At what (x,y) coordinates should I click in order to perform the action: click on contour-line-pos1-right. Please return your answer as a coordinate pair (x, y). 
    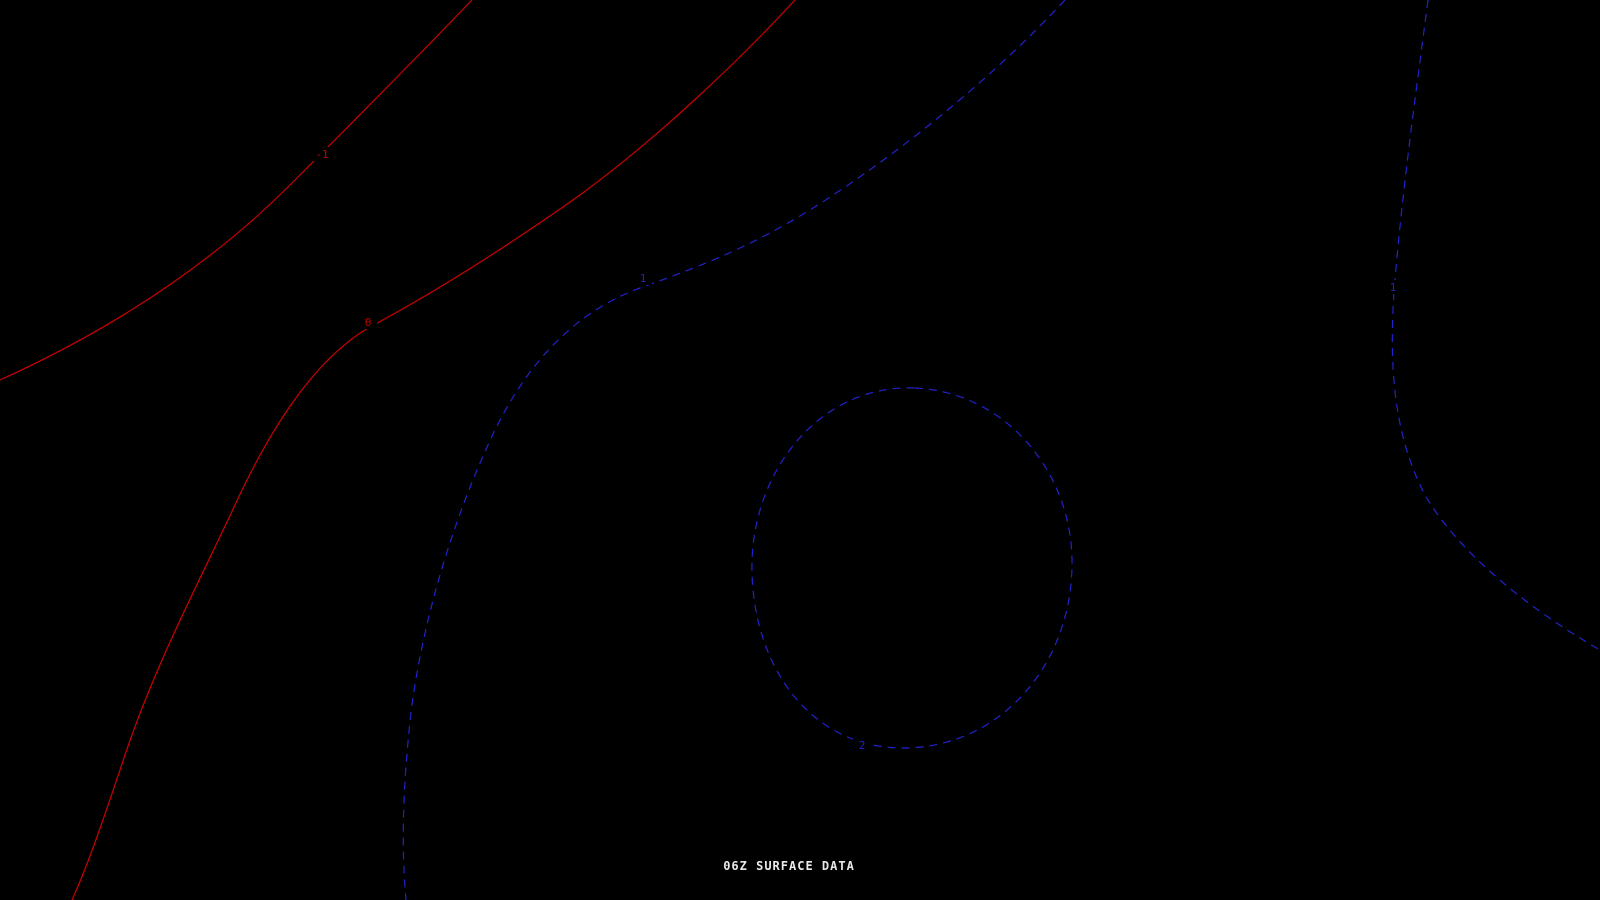
    Looking at the image, I should click on (1495, 325).